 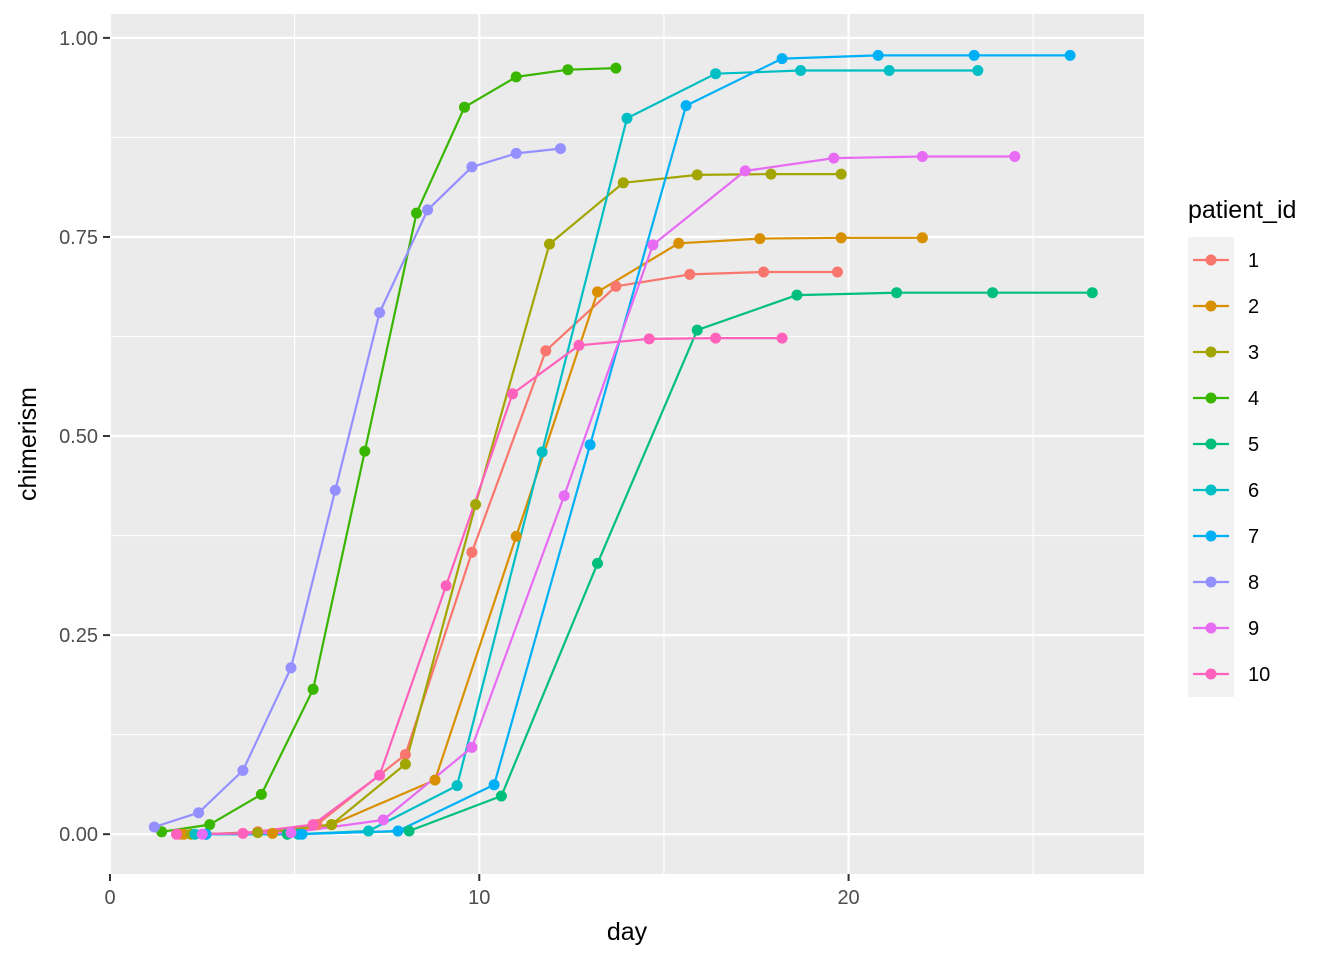 I want to click on legend-item-8: 8, so click(x=1226, y=583).